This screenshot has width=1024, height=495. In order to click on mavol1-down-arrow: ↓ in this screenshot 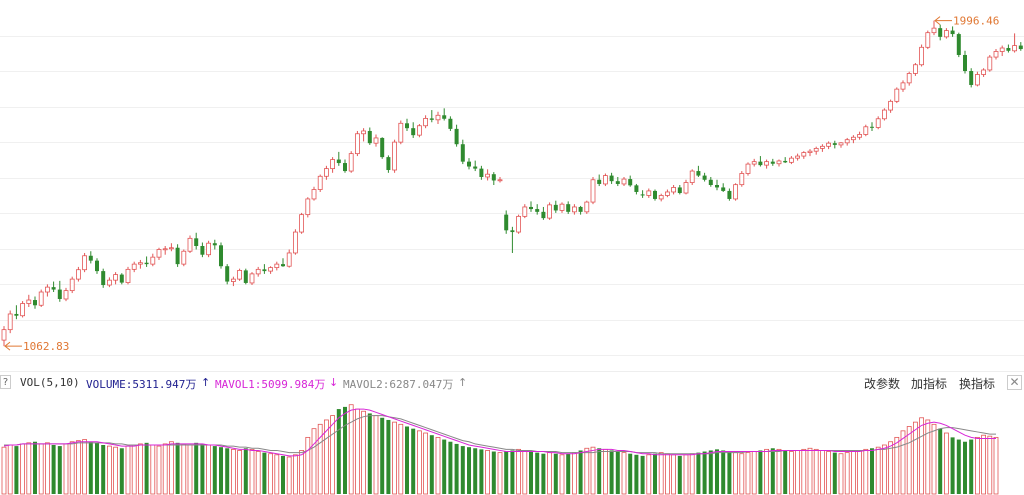, I will do `click(334, 382)`.